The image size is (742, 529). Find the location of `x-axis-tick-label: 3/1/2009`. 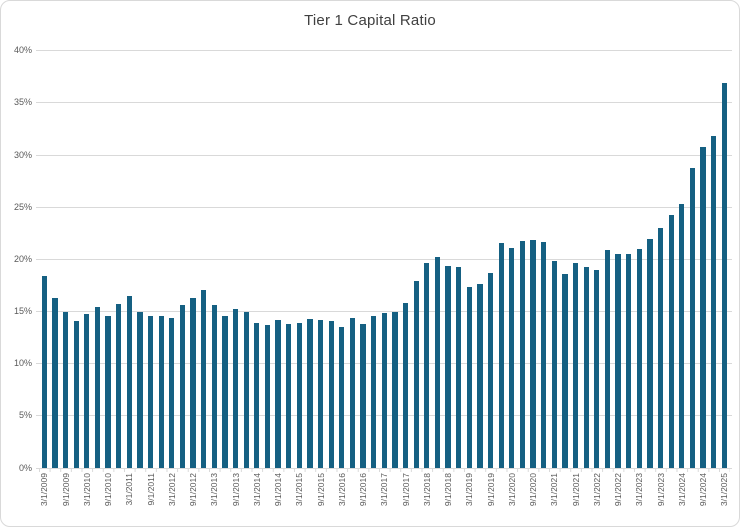

x-axis-tick-label: 3/1/2009 is located at coordinates (44, 490).